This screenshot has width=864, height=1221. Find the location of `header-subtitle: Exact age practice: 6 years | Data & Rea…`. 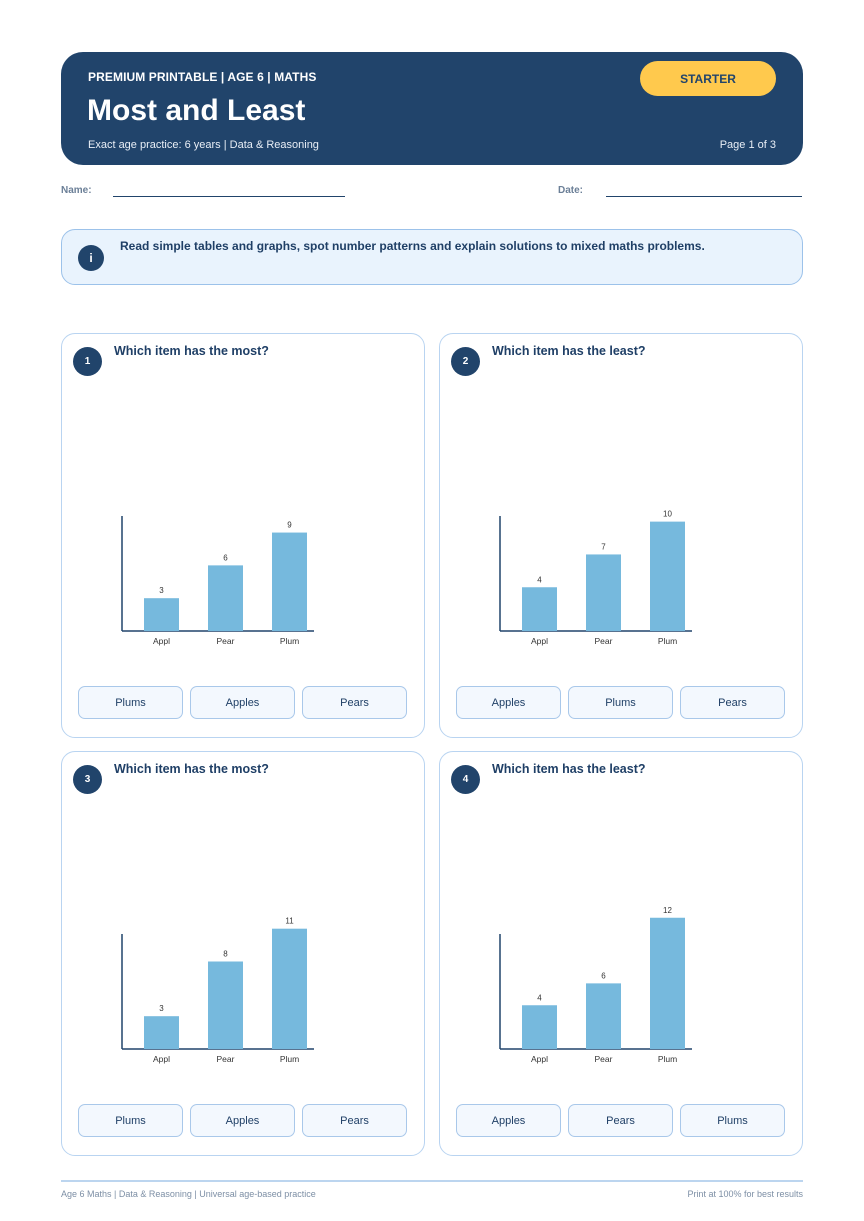

header-subtitle: Exact age practice: 6 years | Data & Rea… is located at coordinates (203, 145).